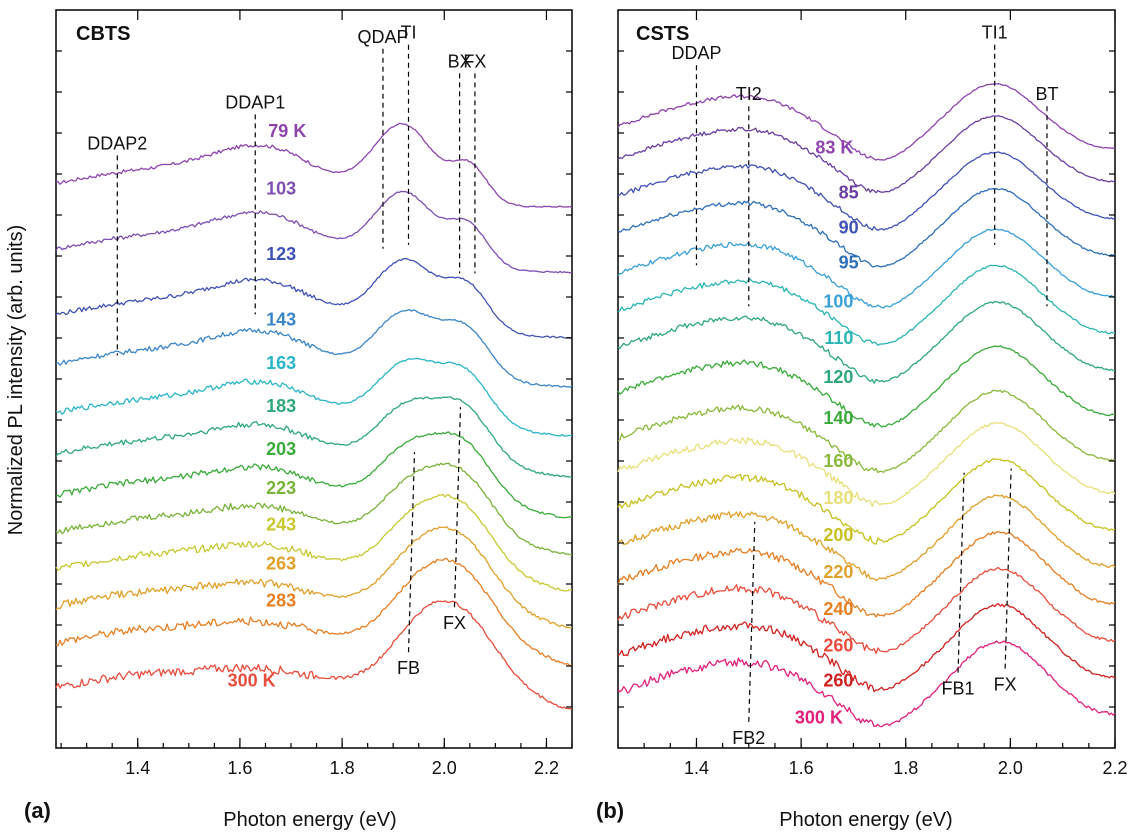  Describe the element at coordinates (37, 810) in the screenshot. I see `panel-label-a: (a)` at that location.